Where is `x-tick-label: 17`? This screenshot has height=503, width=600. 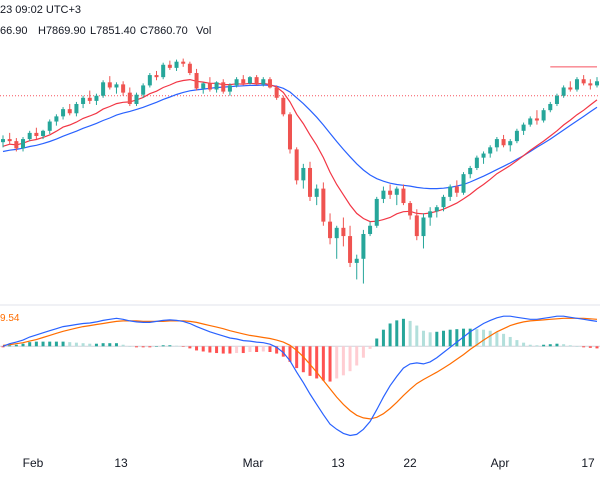 x-tick-label: 17 is located at coordinates (588, 463).